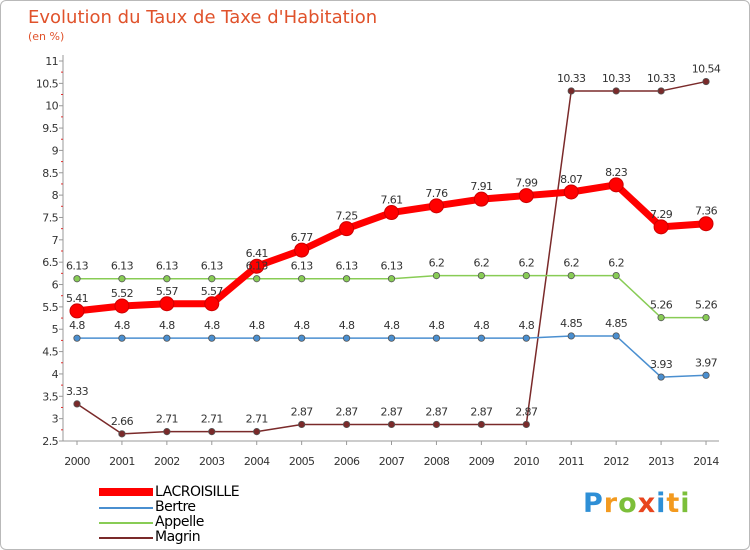 This screenshot has width=750, height=550. Describe the element at coordinates (55, 374) in the screenshot. I see `y-tick-label: 4` at that location.